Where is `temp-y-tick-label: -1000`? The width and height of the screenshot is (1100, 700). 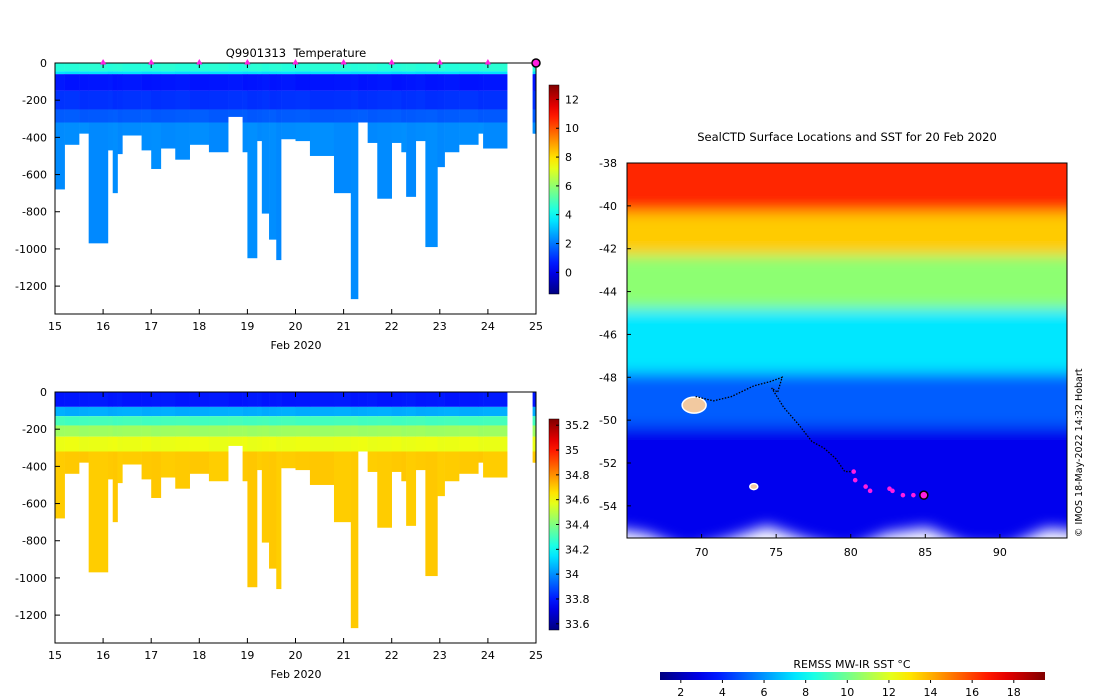 temp-y-tick-label: -1000 is located at coordinates (31, 249).